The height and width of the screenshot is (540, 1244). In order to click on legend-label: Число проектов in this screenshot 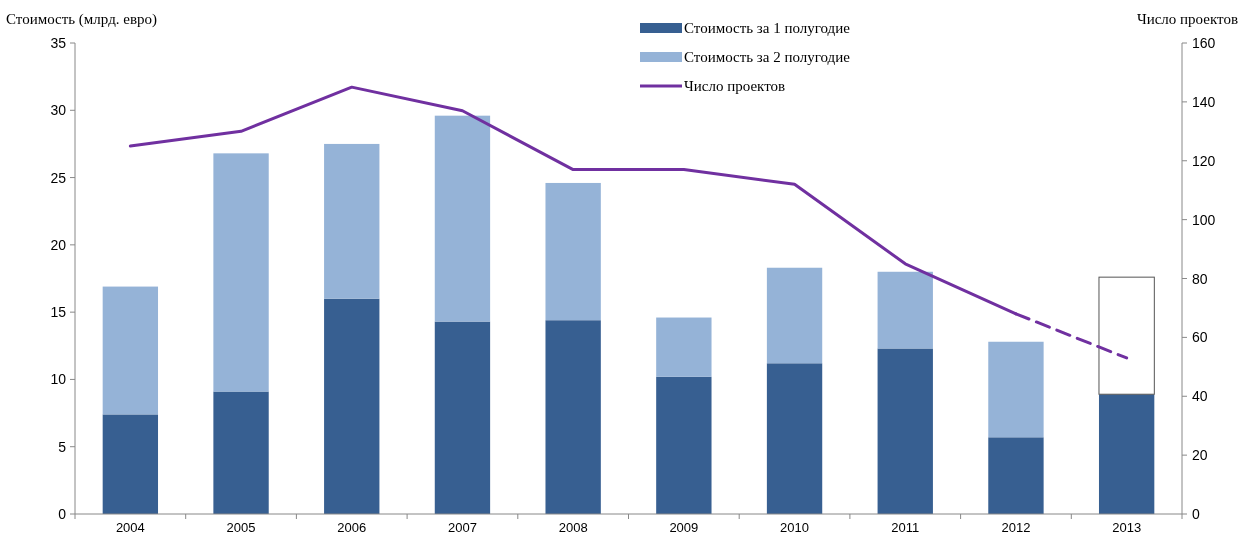, I will do `click(735, 86)`.